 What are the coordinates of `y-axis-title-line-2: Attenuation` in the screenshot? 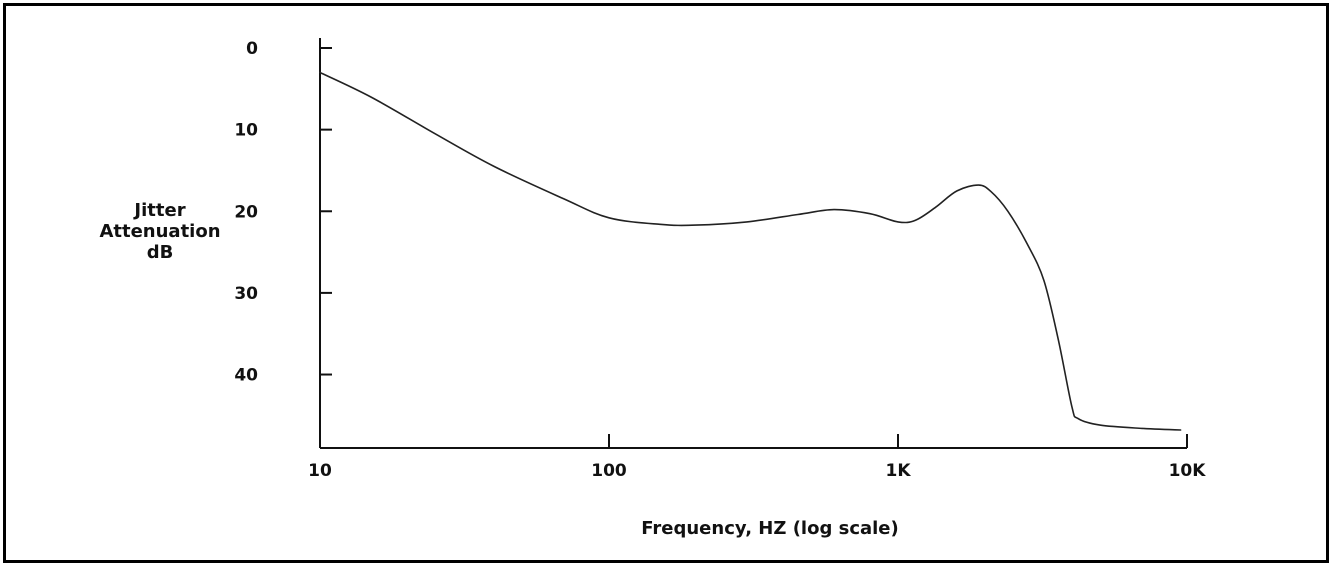 It's located at (159, 231).